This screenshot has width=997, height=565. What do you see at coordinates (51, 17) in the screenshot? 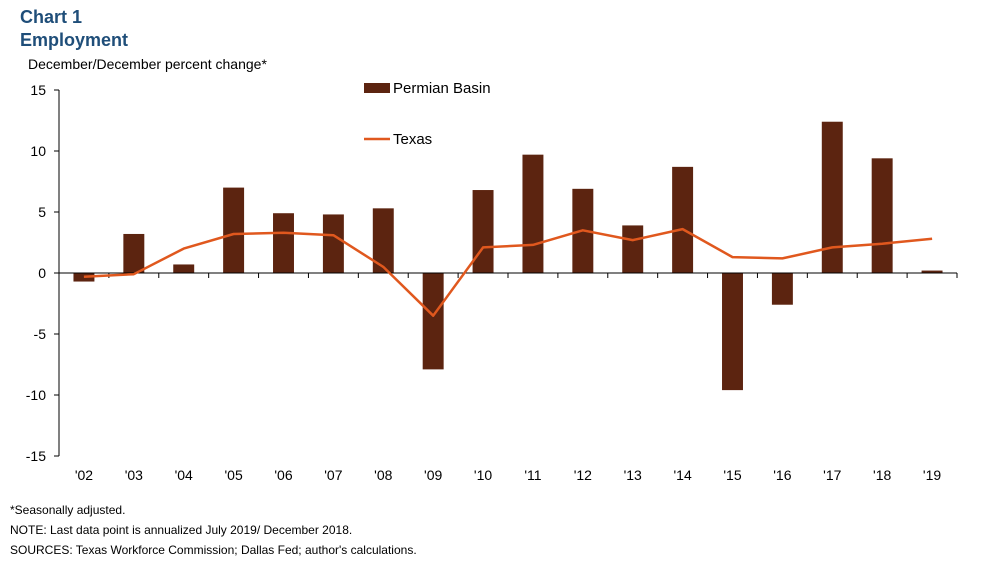
I see `chart-title-line1: Chart 1` at bounding box center [51, 17].